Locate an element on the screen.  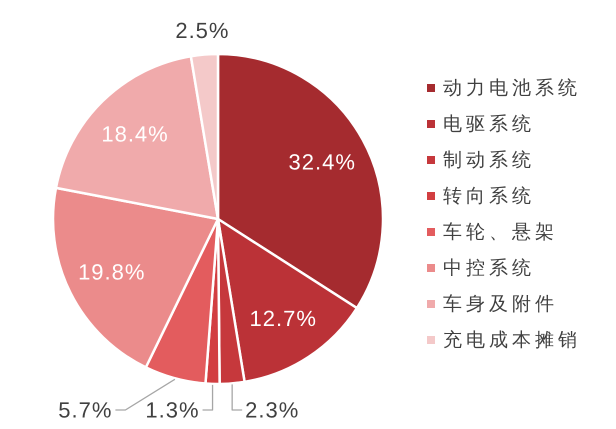
legend-label: 车轮、悬架 is located at coordinates (500, 232).